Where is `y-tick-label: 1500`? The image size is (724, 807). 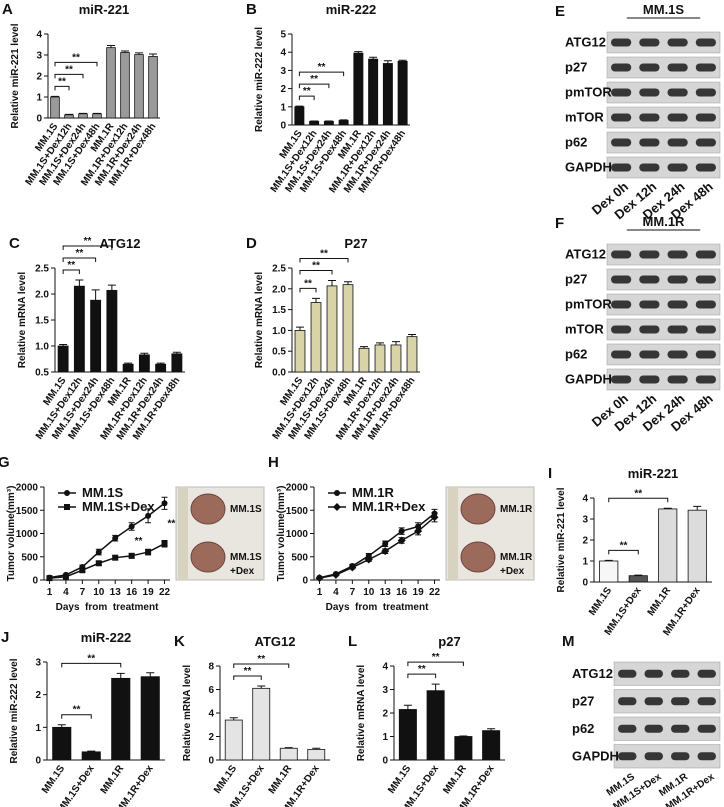 y-tick-label: 1500 is located at coordinates (27, 511).